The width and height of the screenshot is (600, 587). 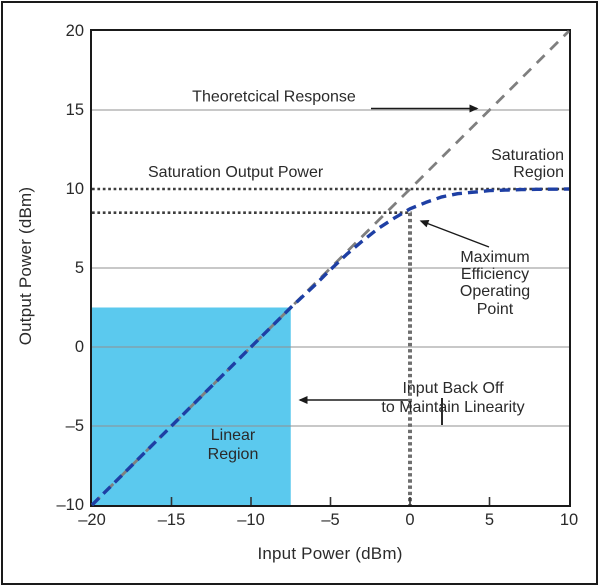 I want to click on y-tick-label-10: 10, so click(x=74, y=188).